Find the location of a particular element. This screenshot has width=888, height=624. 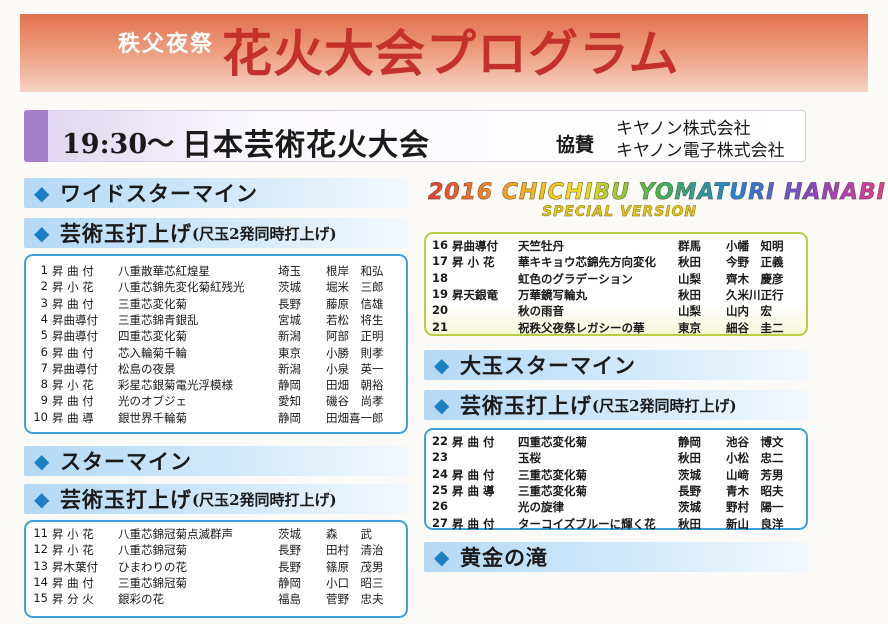

list-item: 21 祝秩父夜祭レガシーの華 東京 細谷 圭二 is located at coordinates (616, 328).